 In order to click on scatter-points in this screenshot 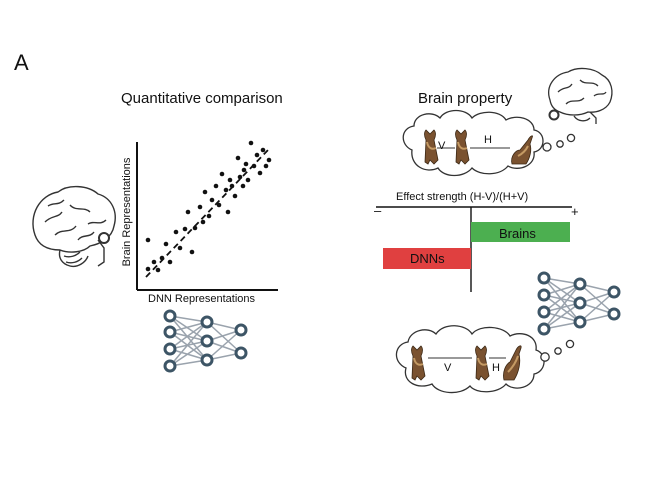, I will do `click(208, 206)`.